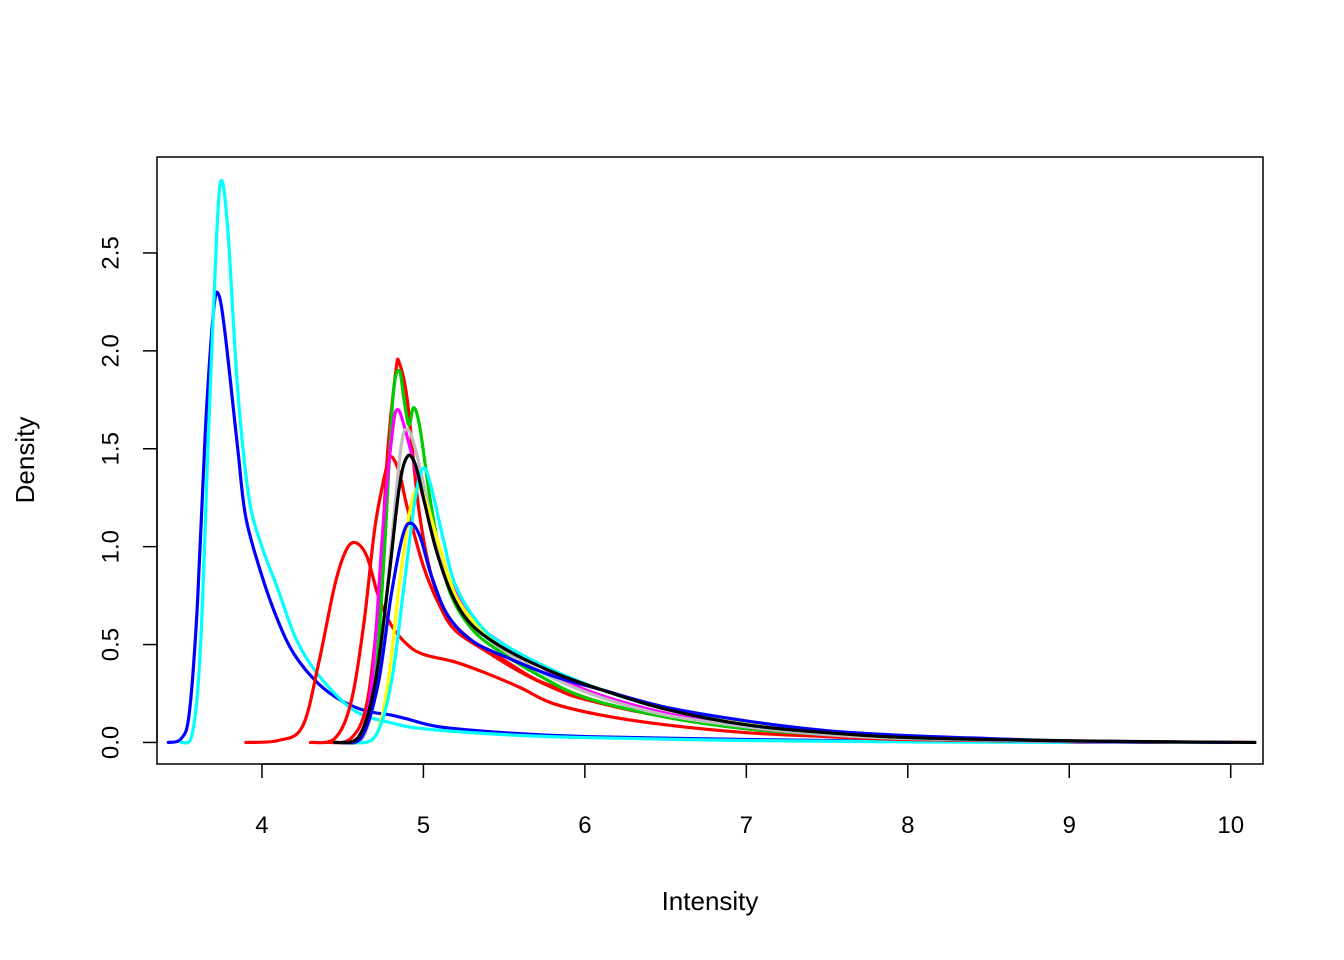 This screenshot has height=960, width=1344. I want to click on y-tick-label: 0.0, so click(111, 742).